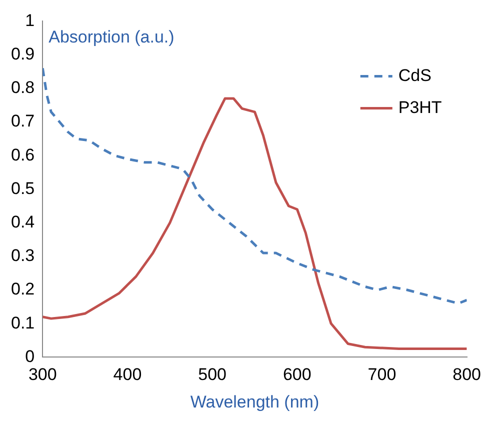 This screenshot has width=492, height=425. Describe the element at coordinates (30, 356) in the screenshot. I see `y-tick-label: 0` at that location.